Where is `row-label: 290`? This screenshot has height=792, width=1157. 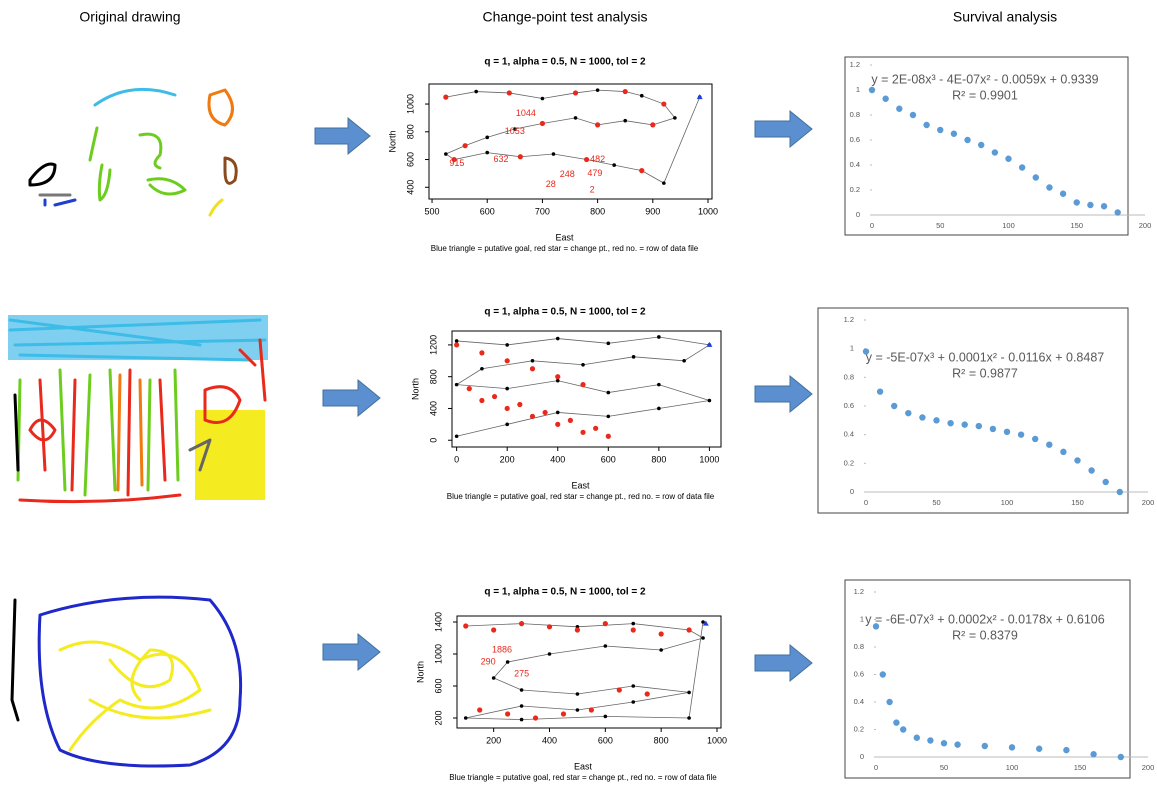 row-label: 290 is located at coordinates (488, 661).